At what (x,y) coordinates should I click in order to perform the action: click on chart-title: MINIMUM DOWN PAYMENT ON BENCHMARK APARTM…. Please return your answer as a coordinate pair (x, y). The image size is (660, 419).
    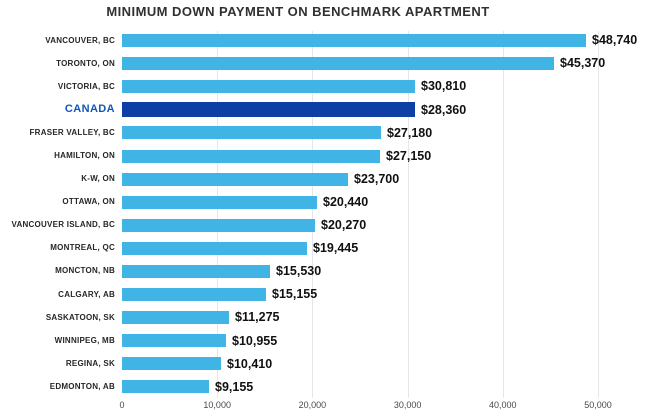
    Looking at the image, I should click on (298, 11).